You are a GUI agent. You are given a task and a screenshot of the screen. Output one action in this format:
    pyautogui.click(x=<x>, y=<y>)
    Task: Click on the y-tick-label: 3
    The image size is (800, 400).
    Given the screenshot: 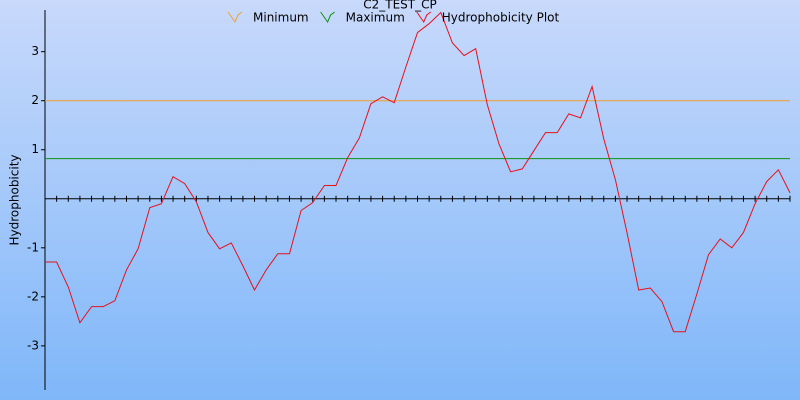 What is the action you would take?
    pyautogui.click(x=35, y=51)
    